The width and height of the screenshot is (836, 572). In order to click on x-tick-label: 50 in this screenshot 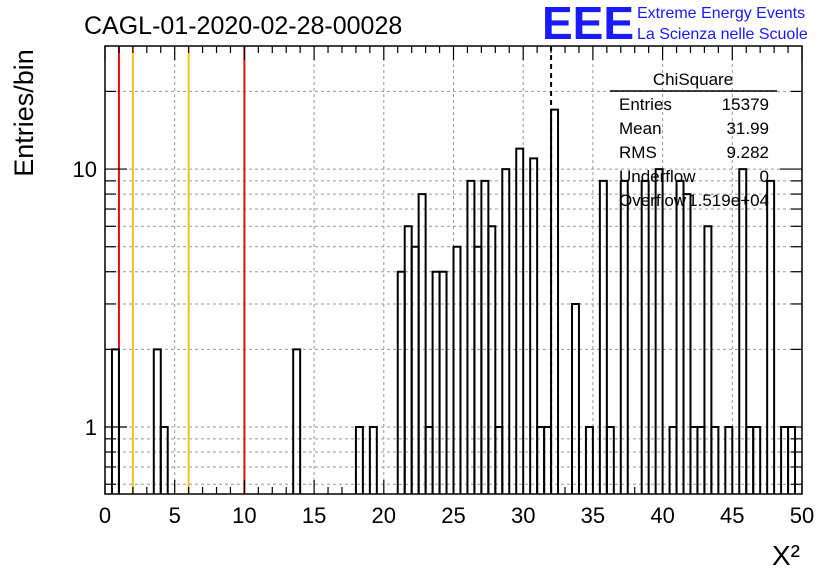, I will do `click(802, 515)`.